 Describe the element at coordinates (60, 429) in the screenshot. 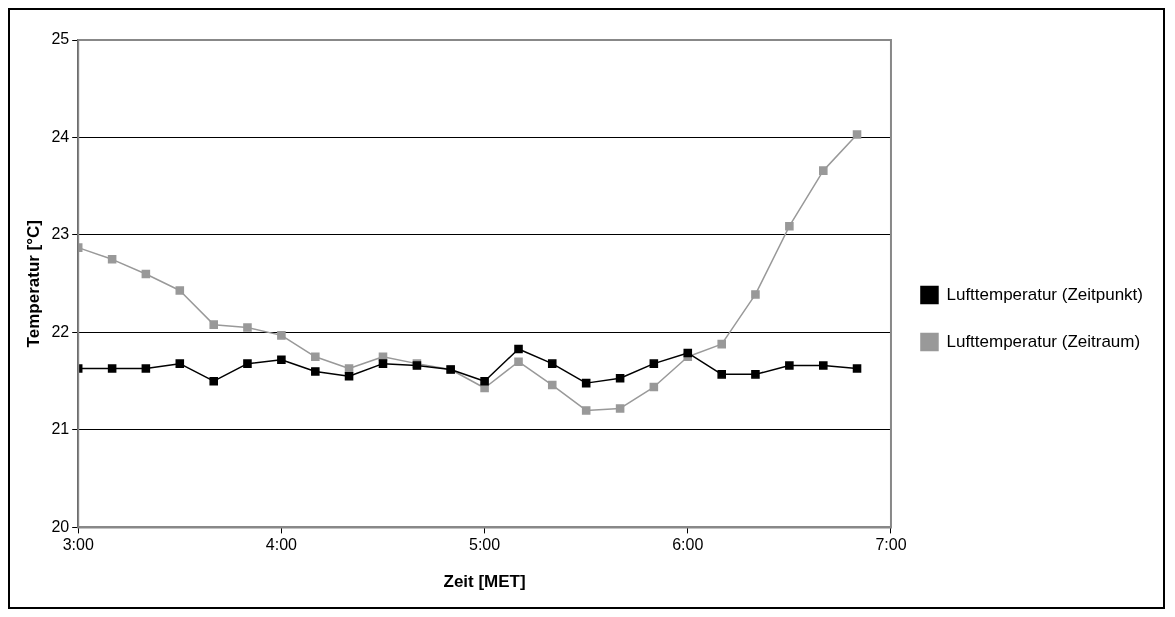

I see `y-tick-label: 21` at that location.